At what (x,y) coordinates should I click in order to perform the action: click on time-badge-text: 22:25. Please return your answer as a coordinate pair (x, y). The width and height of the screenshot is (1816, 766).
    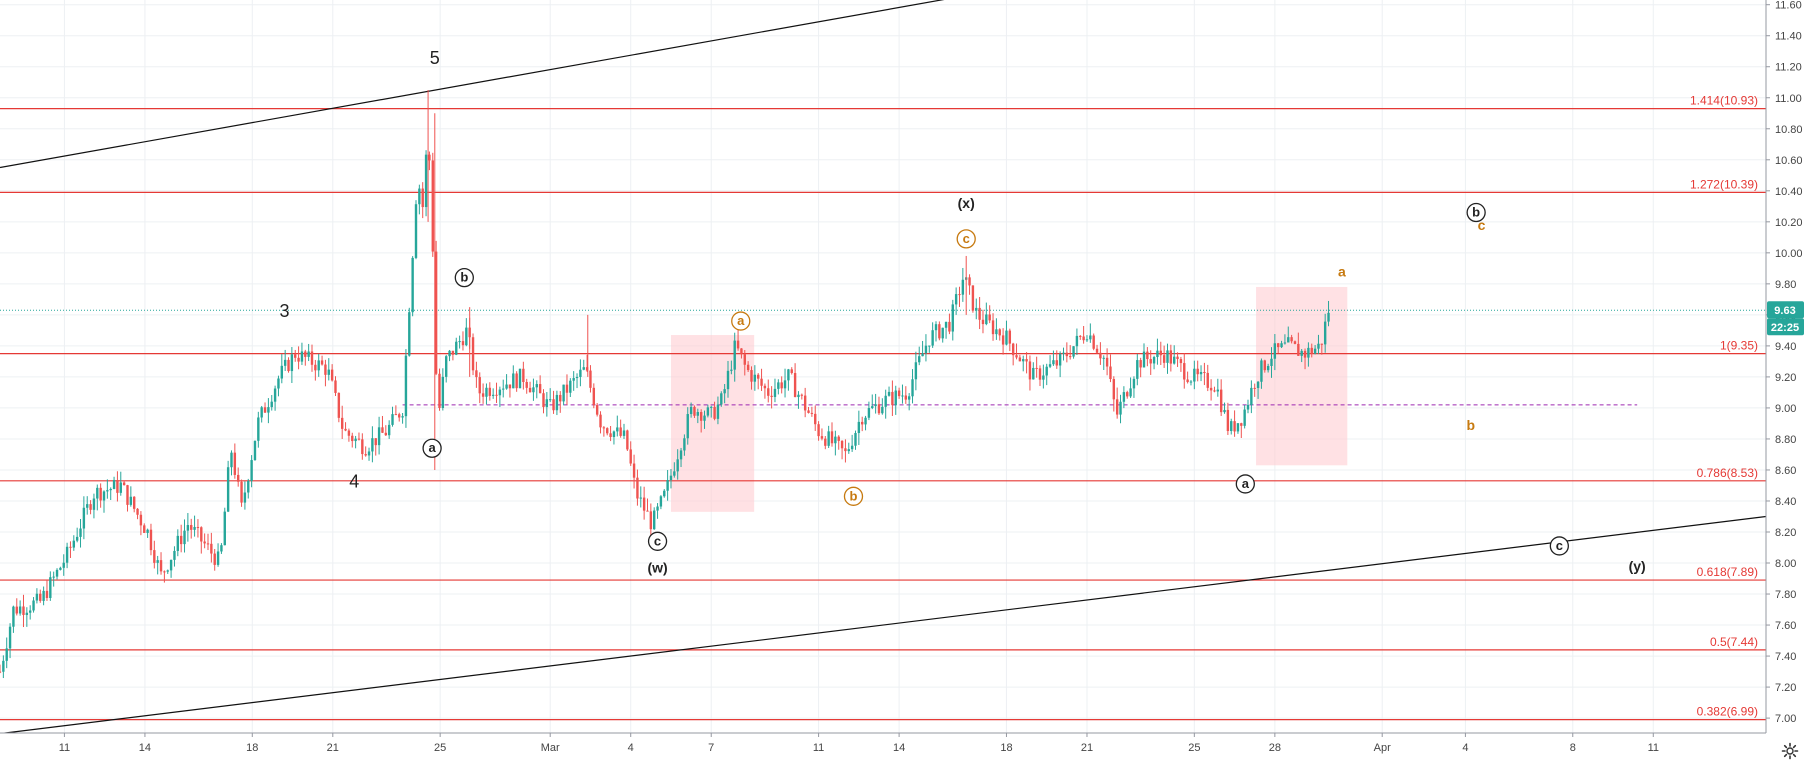
    Looking at the image, I should click on (1785, 328).